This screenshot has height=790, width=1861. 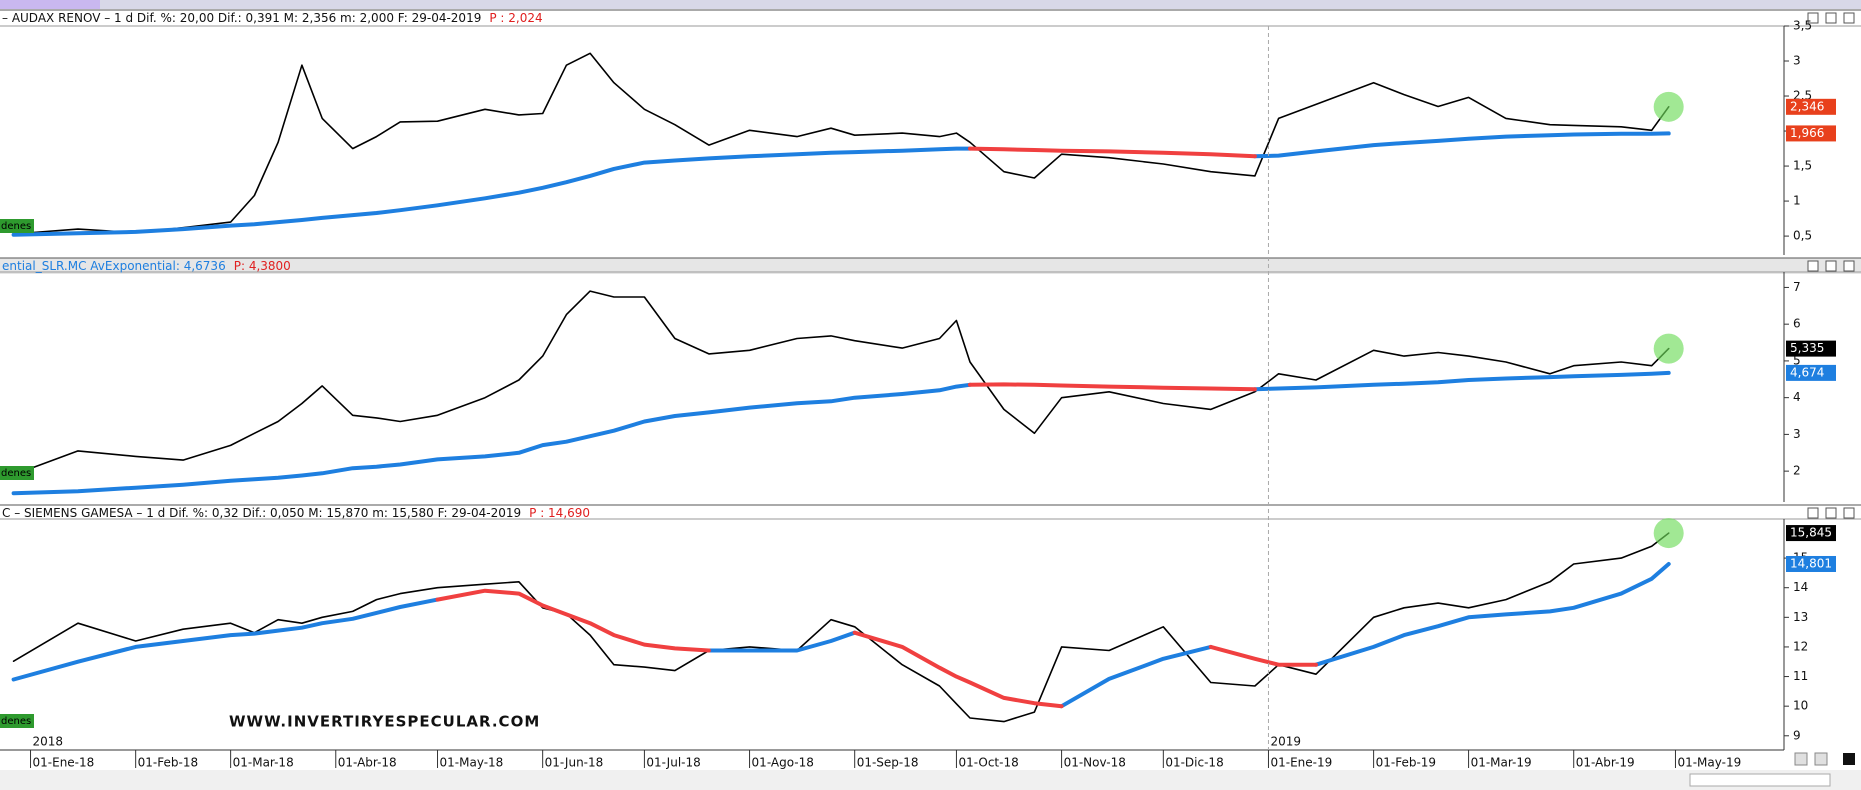 I want to click on x-tick-label: 01-Abr-19, so click(x=1605, y=763).